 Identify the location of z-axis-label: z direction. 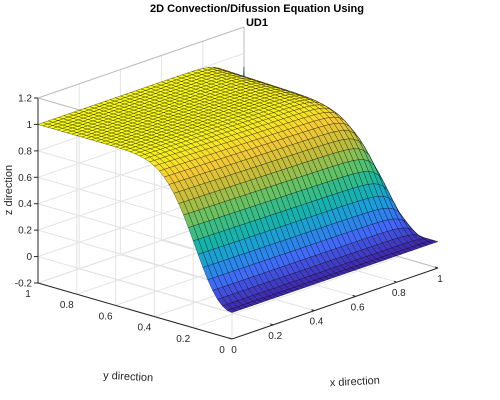
(9, 190).